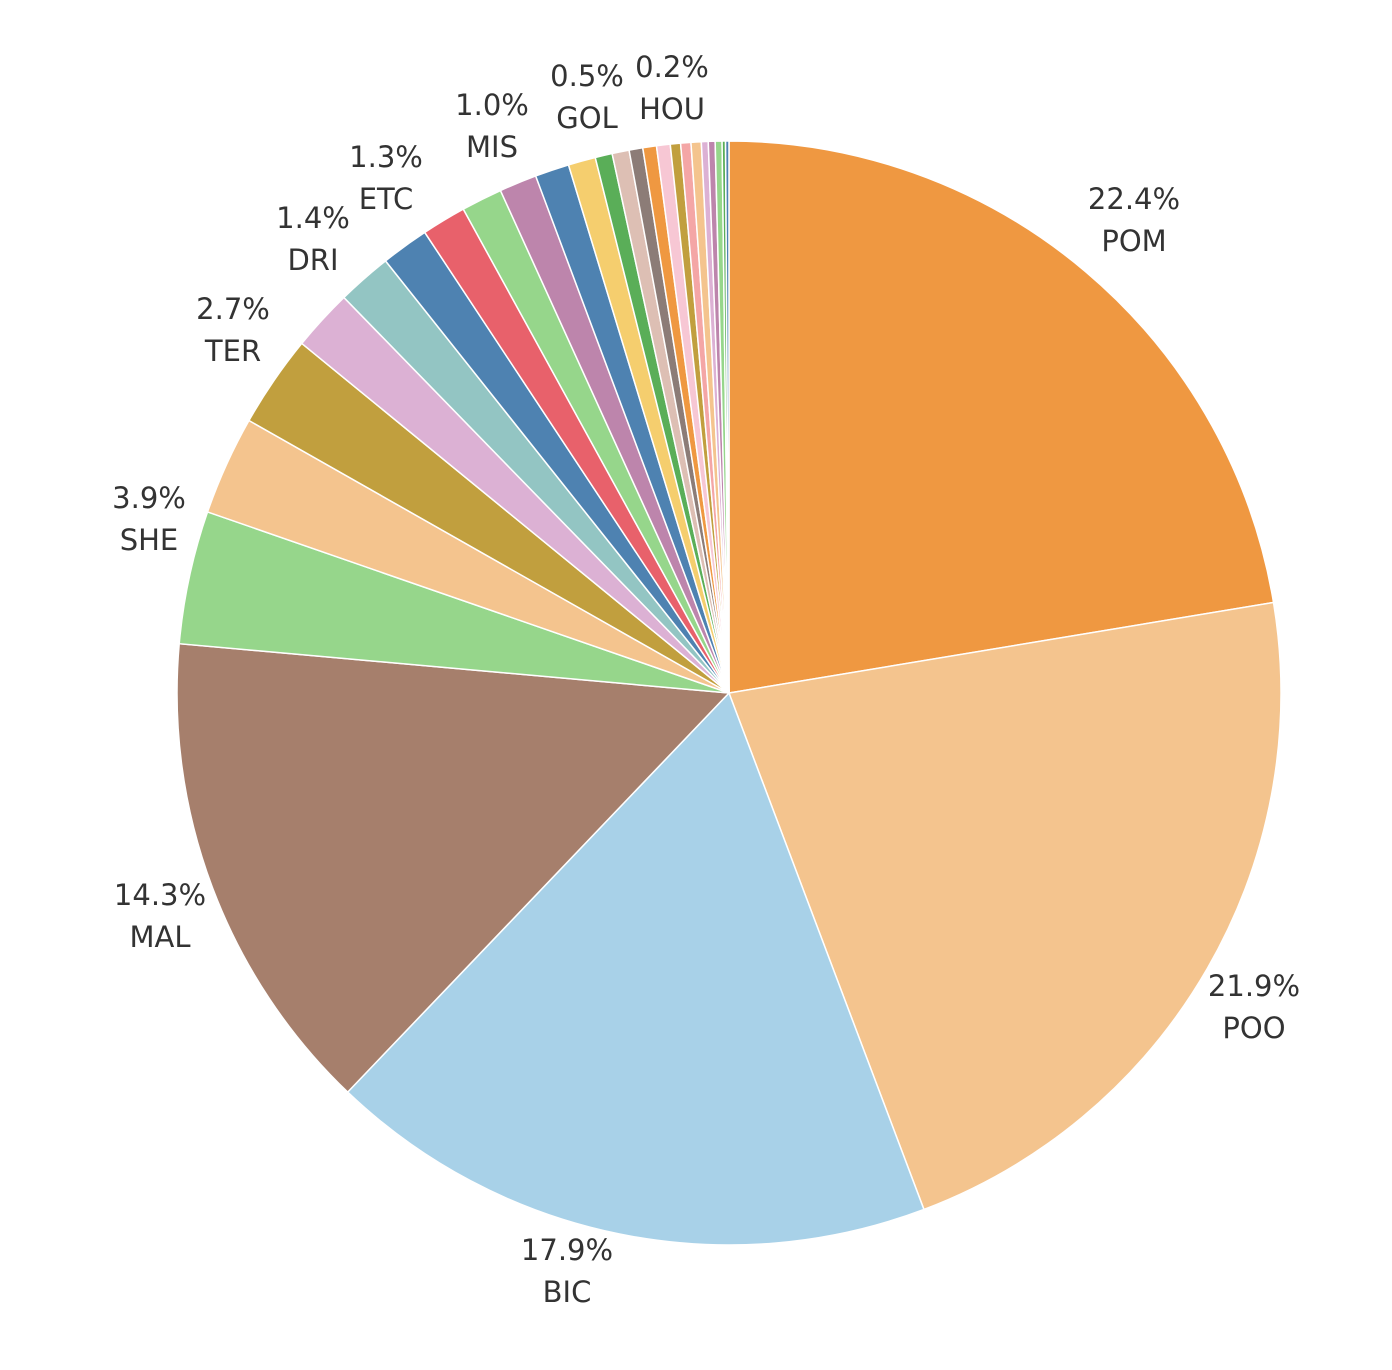 Image resolution: width=1392 pixels, height=1370 pixels. I want to click on slice-category-label: BIC, so click(567, 1292).